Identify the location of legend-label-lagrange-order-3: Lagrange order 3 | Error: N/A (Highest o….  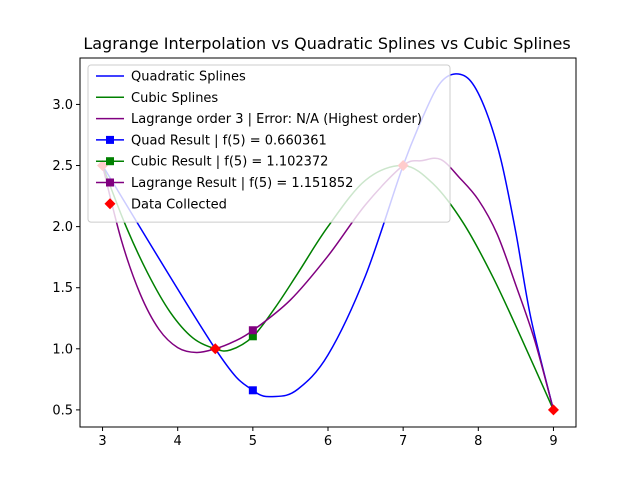
(276, 119).